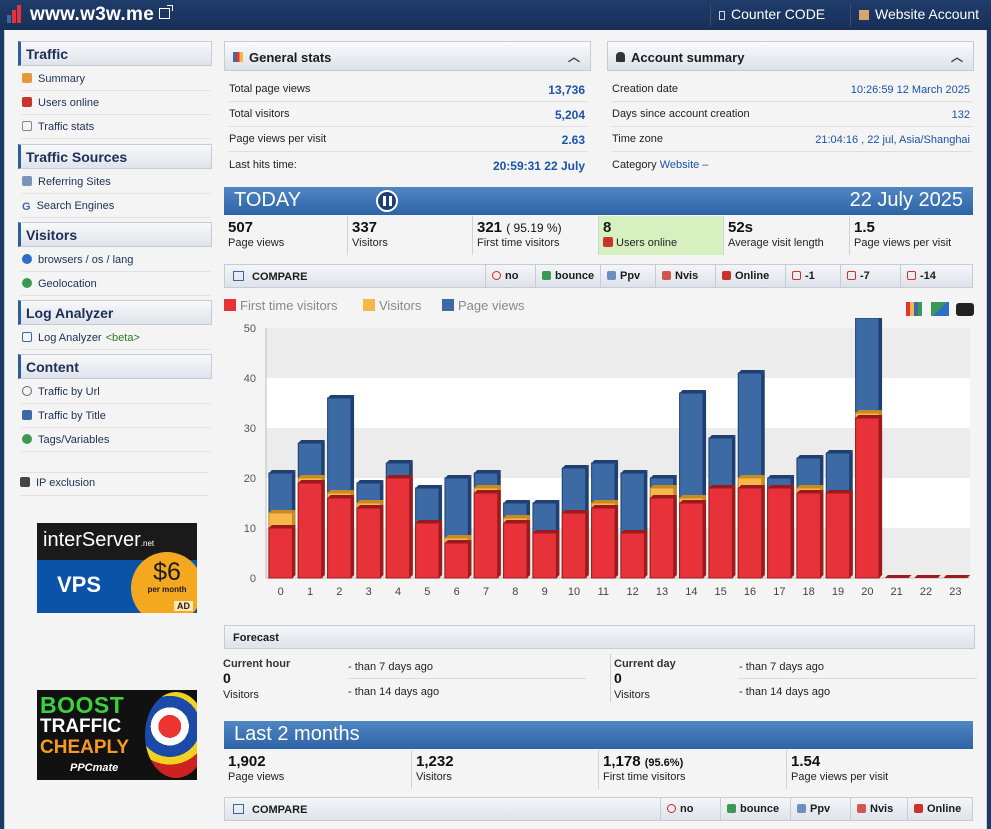 The image size is (991, 829). I want to click on compare2-bounce-button: bounce, so click(755, 809).